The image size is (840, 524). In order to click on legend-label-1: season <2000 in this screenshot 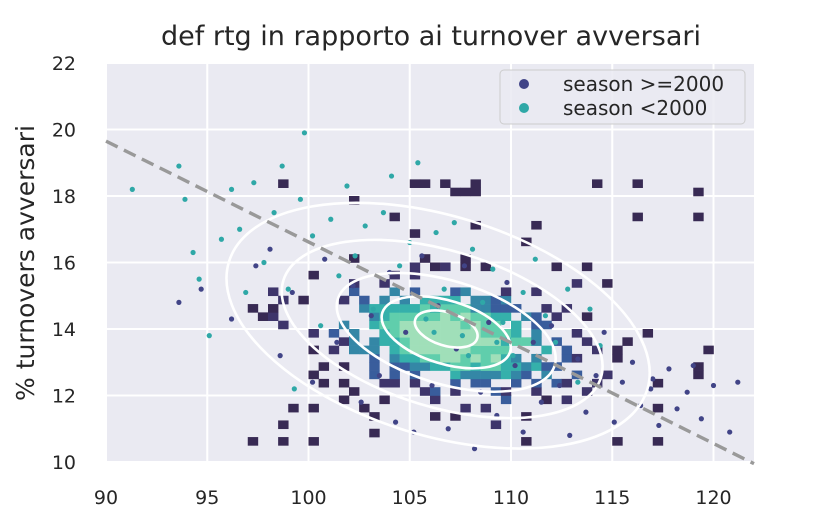, I will do `click(635, 108)`.